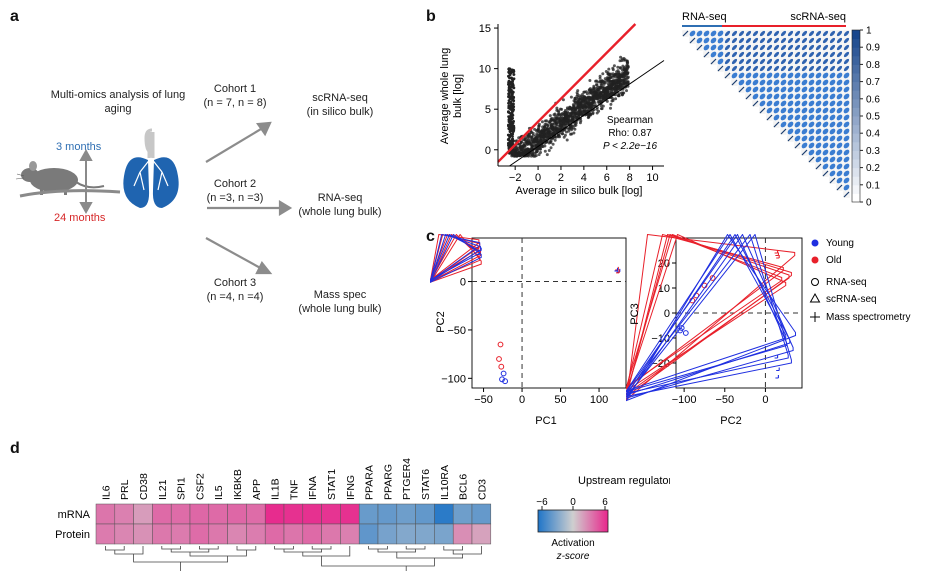 This screenshot has height=571, width=952. What do you see at coordinates (235, 96) in the screenshot?
I see `cohort-1: Cohort 1 (n = 7, n = 8)` at bounding box center [235, 96].